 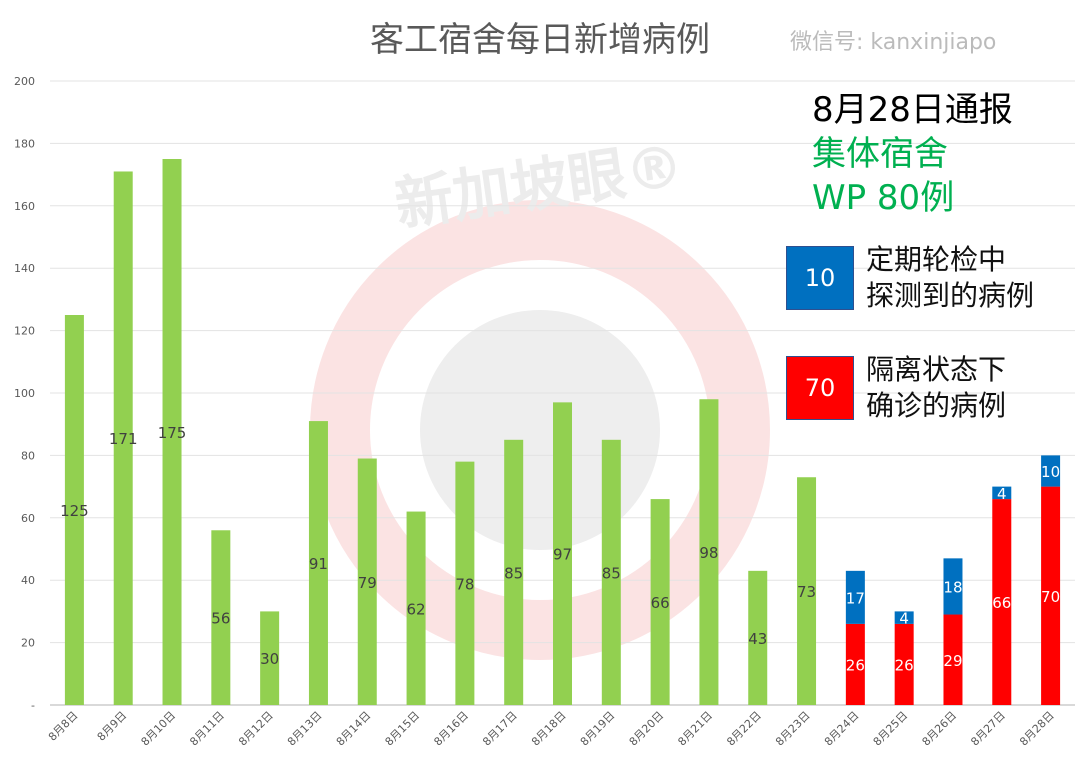 What do you see at coordinates (744, 729) in the screenshot?
I see `x-tick-label: 8月22日` at bounding box center [744, 729].